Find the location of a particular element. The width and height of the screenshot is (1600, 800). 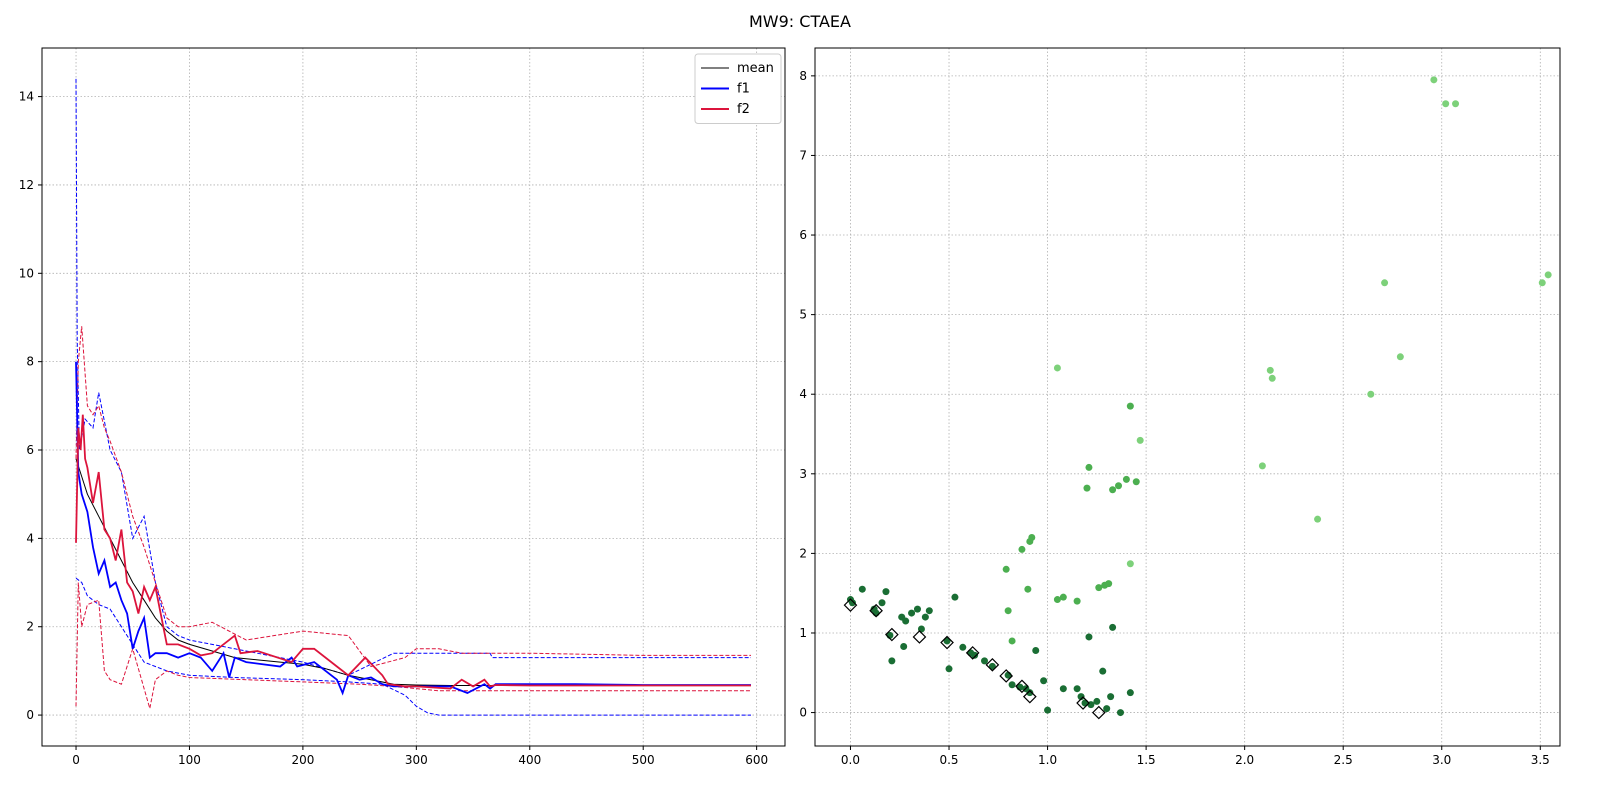

x-tick-label: 100 is located at coordinates (189, 760).